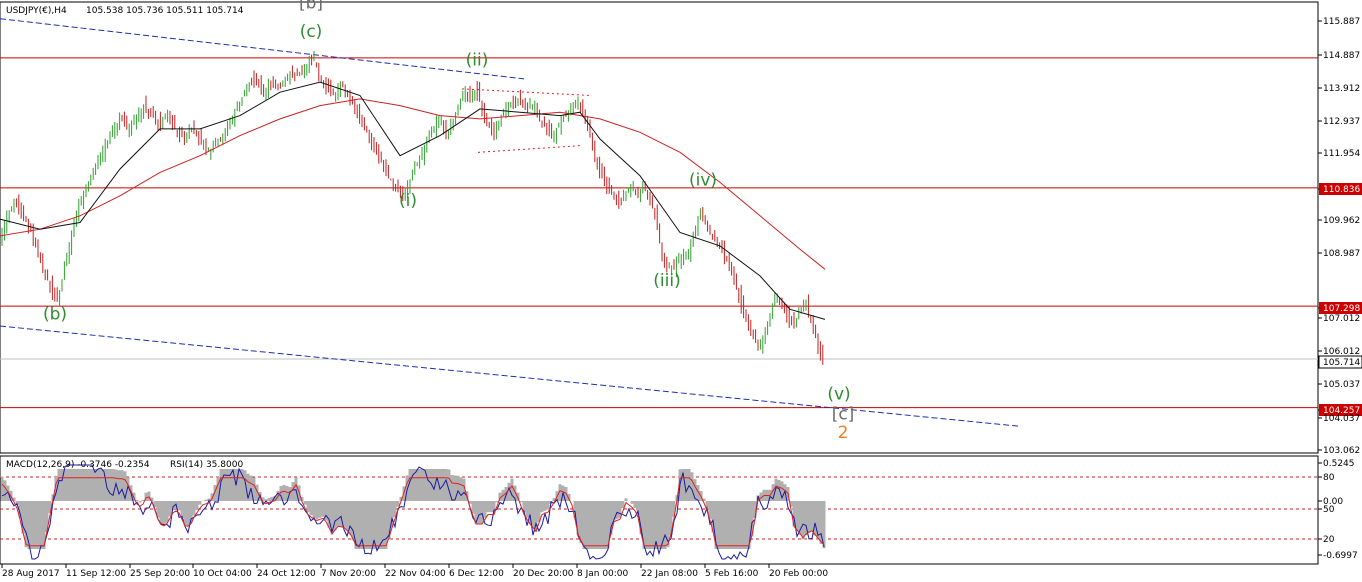 Image resolution: width=1362 pixels, height=582 pixels. What do you see at coordinates (206, 465) in the screenshot?
I see `rsi-label: RSI(14) 35.8000` at bounding box center [206, 465].